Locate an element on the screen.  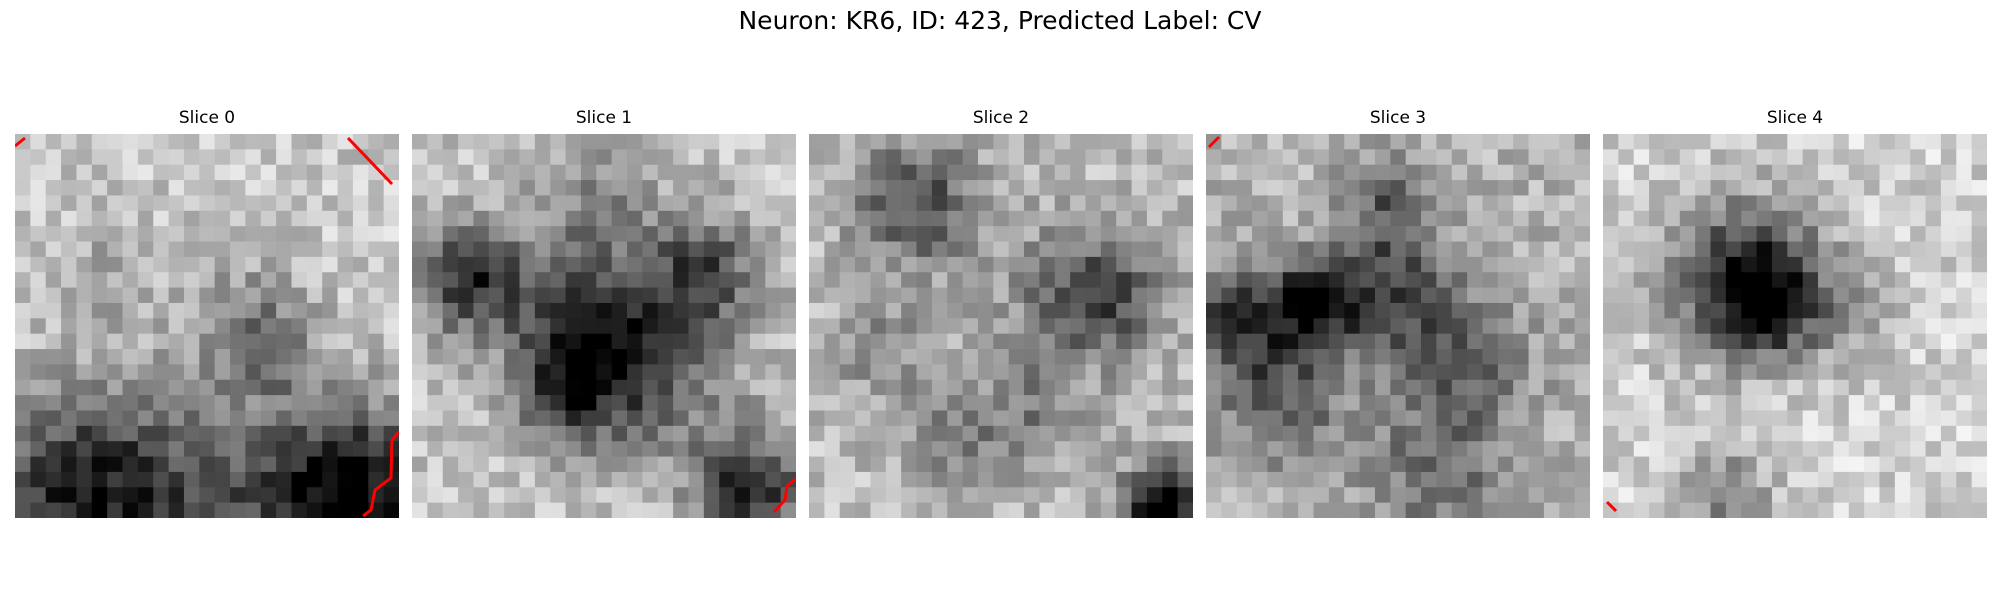
slice-2-title: Slice 2 is located at coordinates (1001, 118).